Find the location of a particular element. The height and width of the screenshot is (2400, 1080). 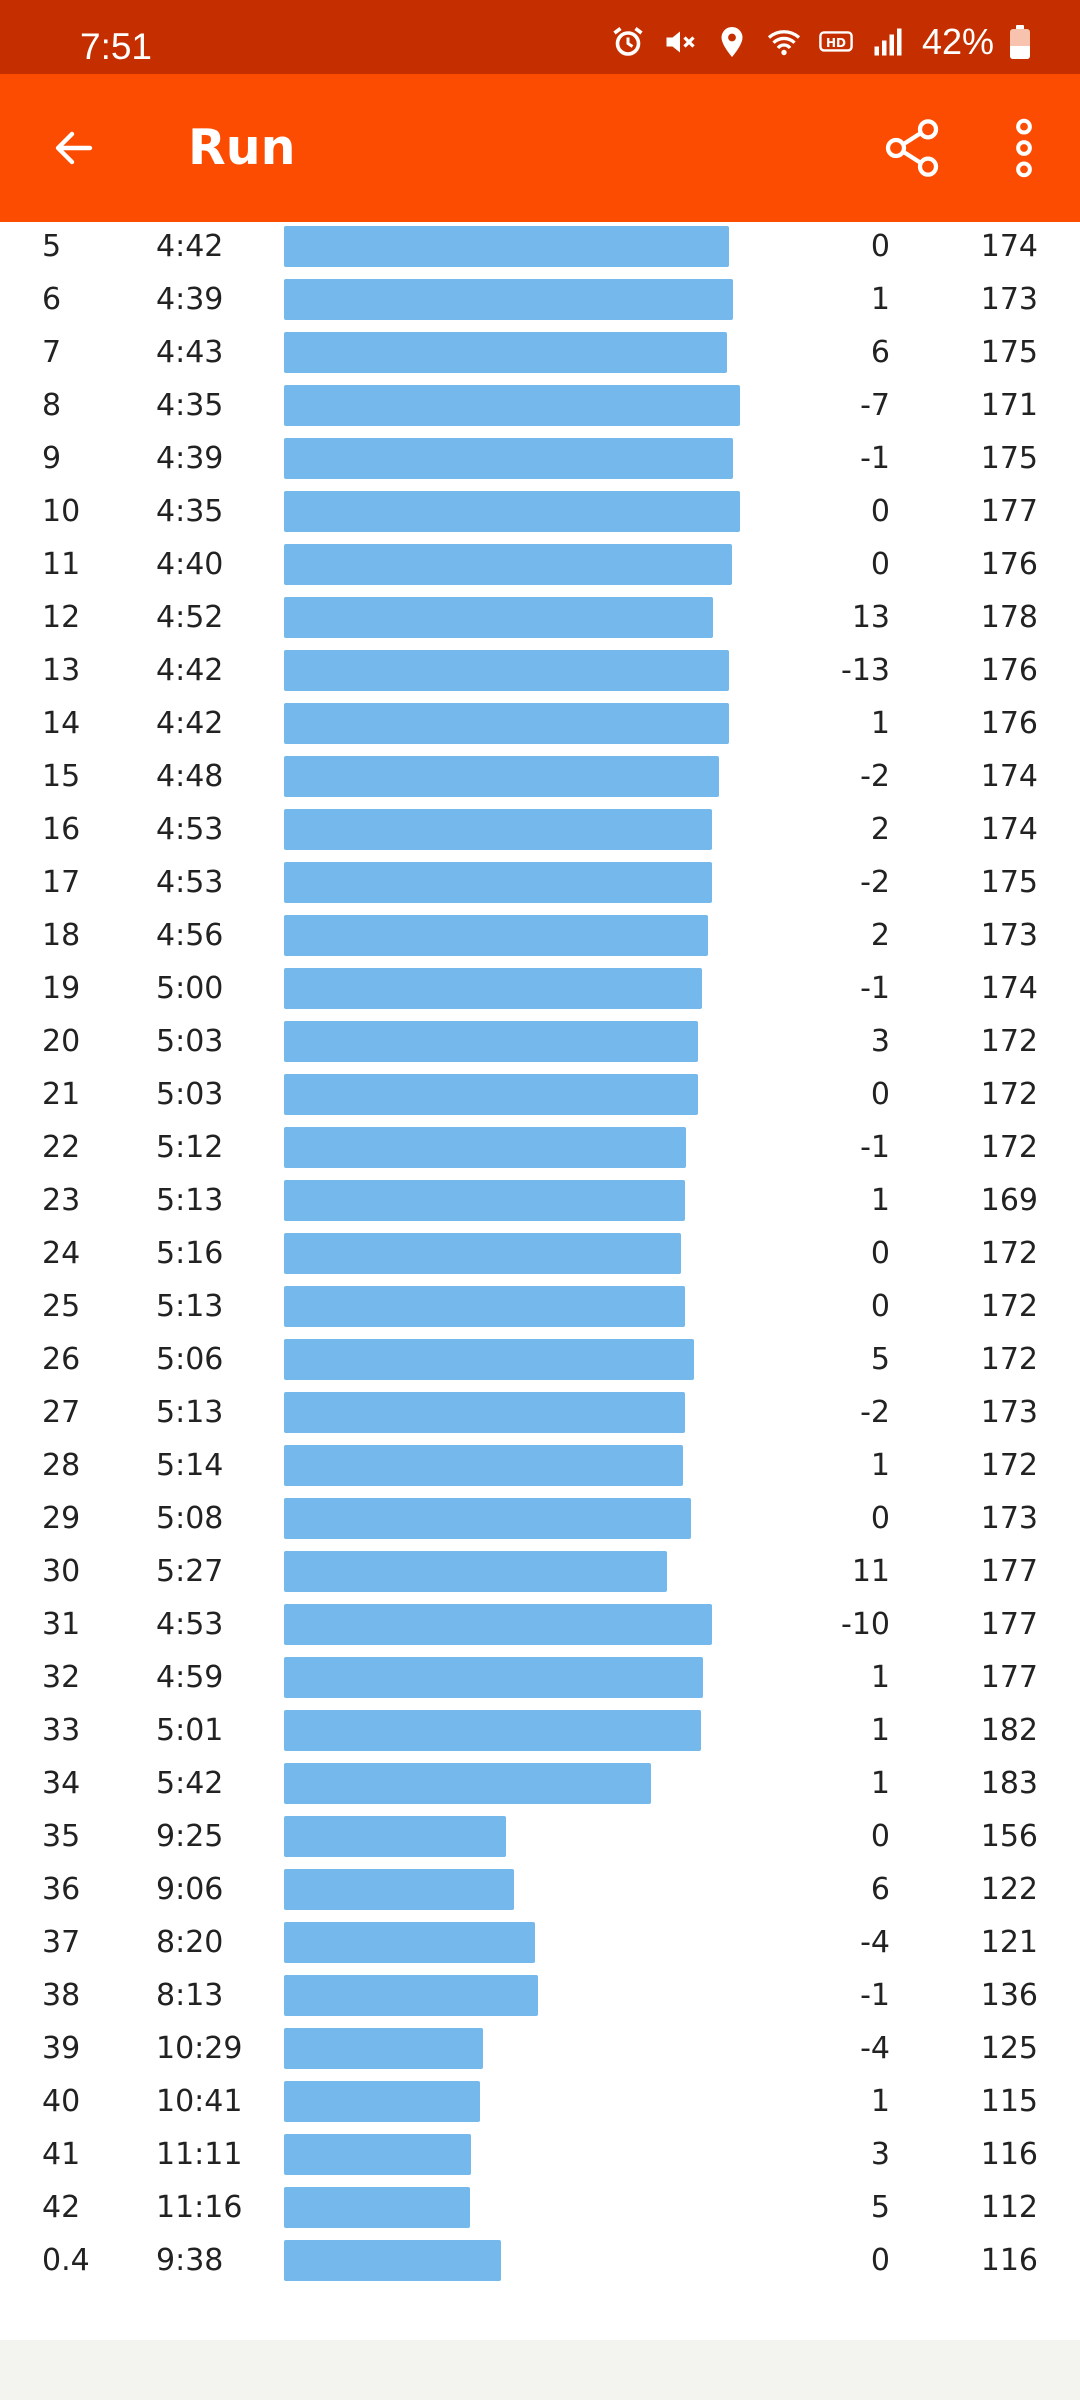

split-row: 25 5:13 0 172 is located at coordinates (540, 1306).